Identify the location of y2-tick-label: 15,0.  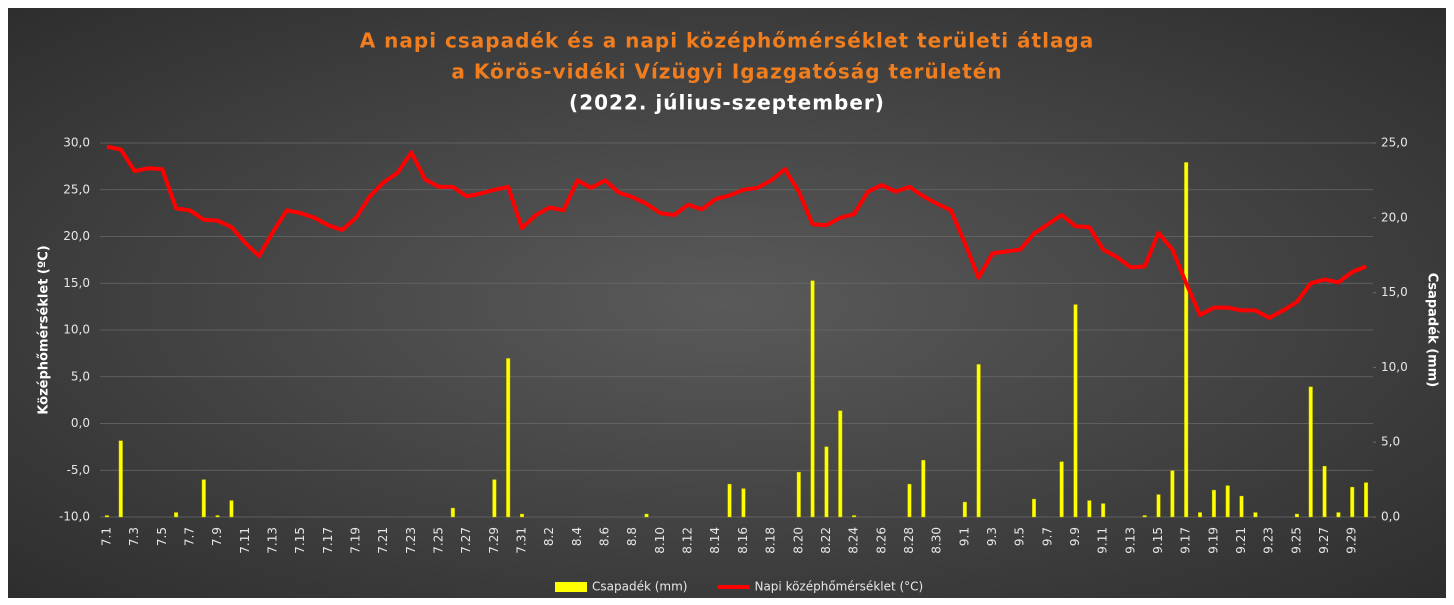
(1394, 292).